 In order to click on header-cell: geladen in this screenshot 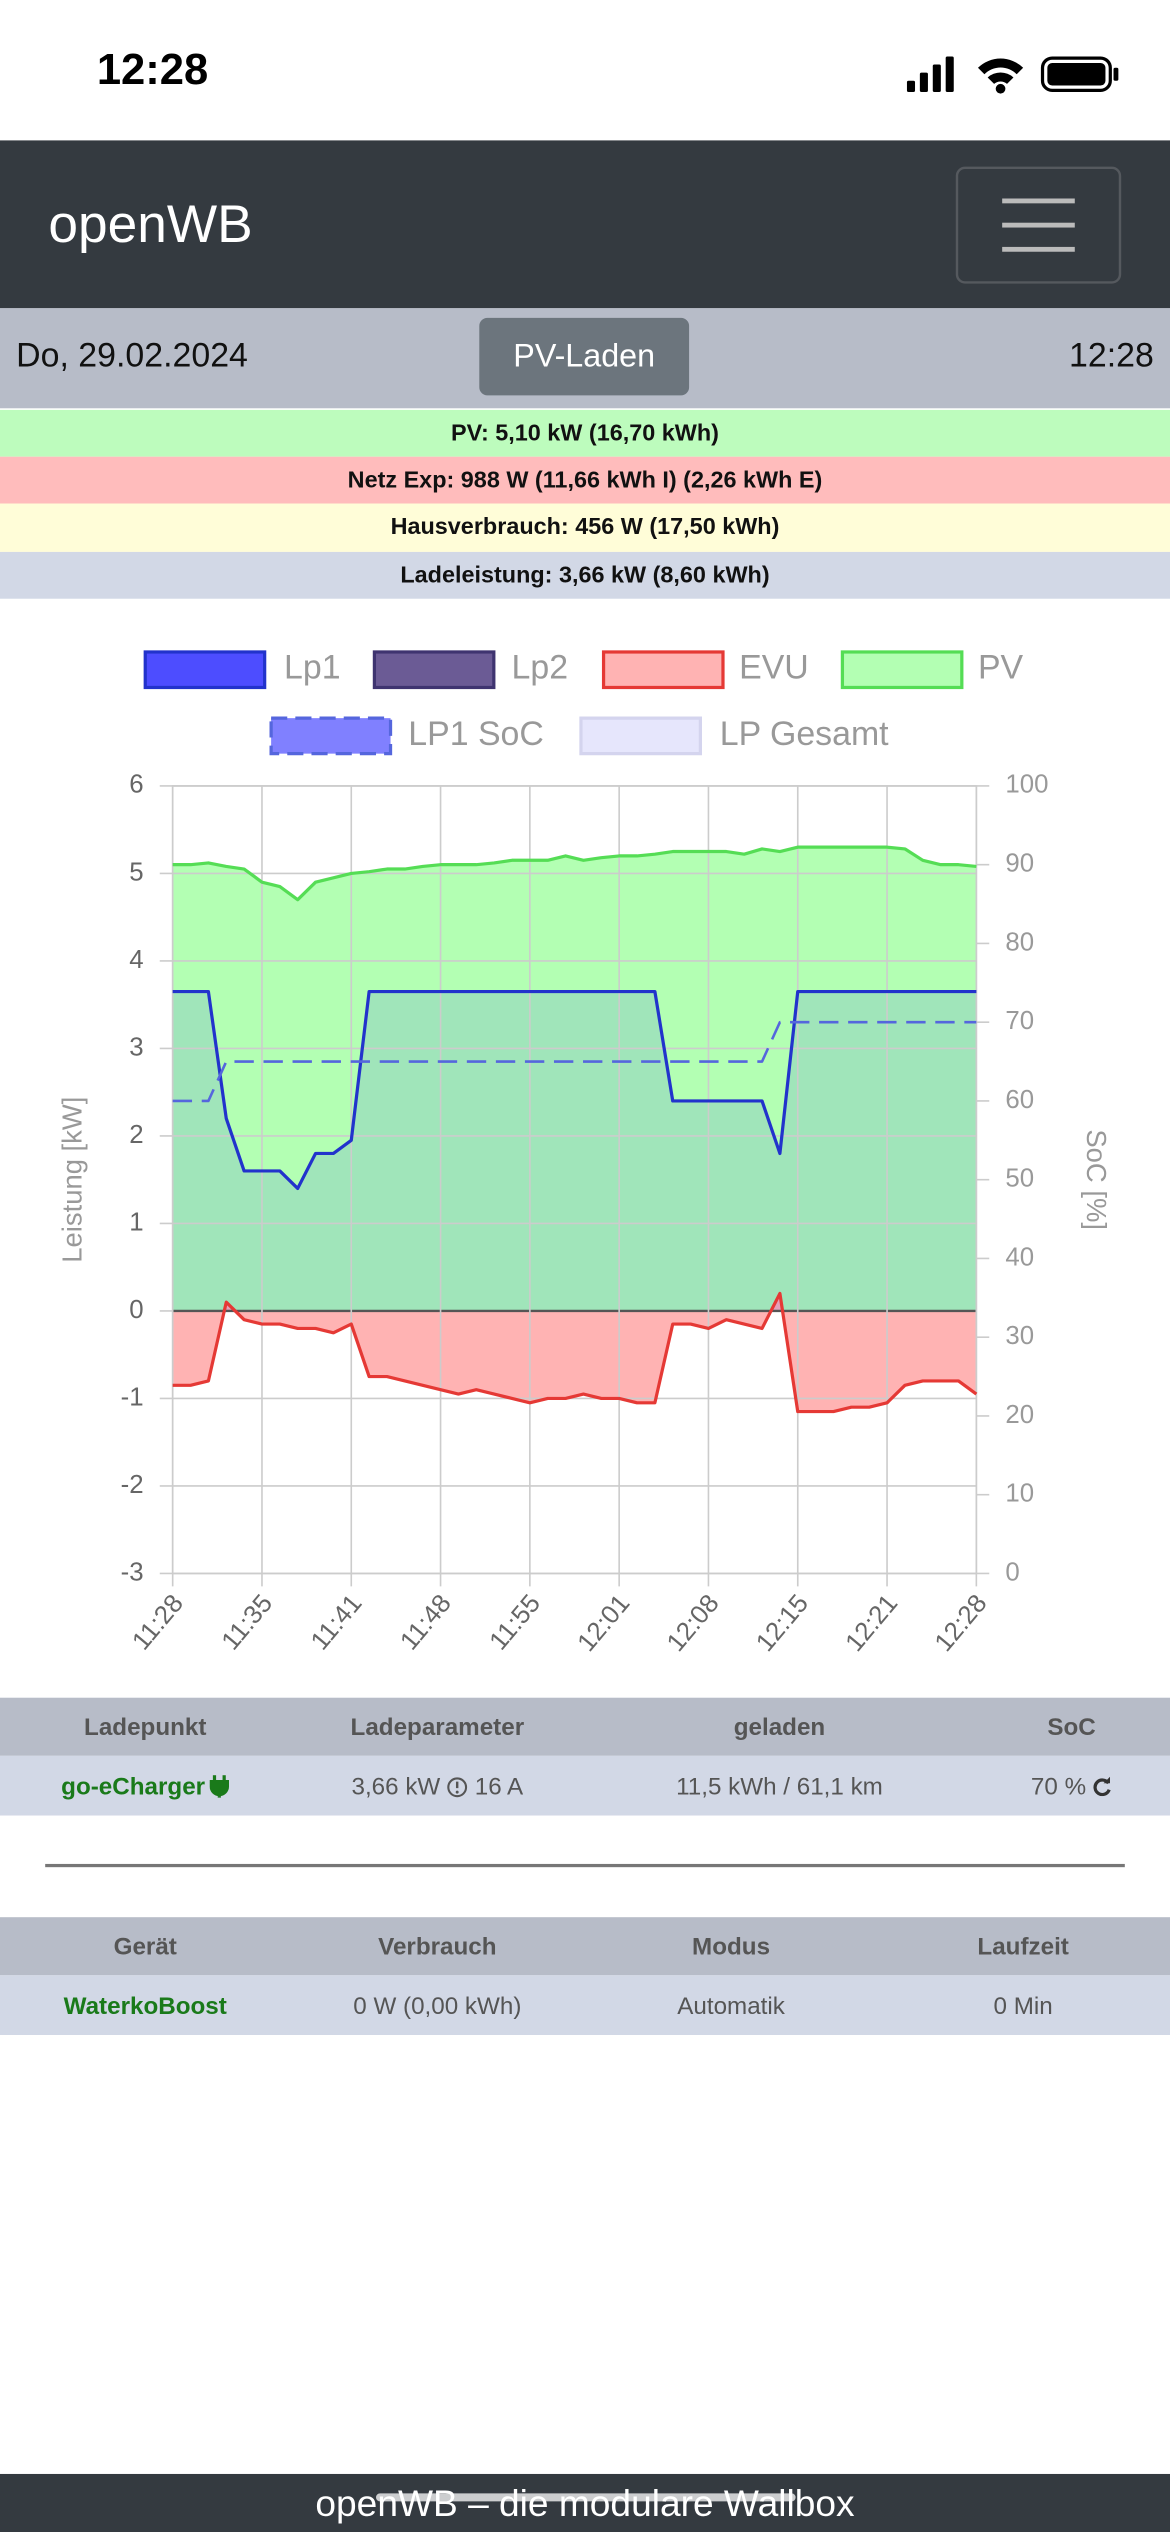, I will do `click(779, 1727)`.